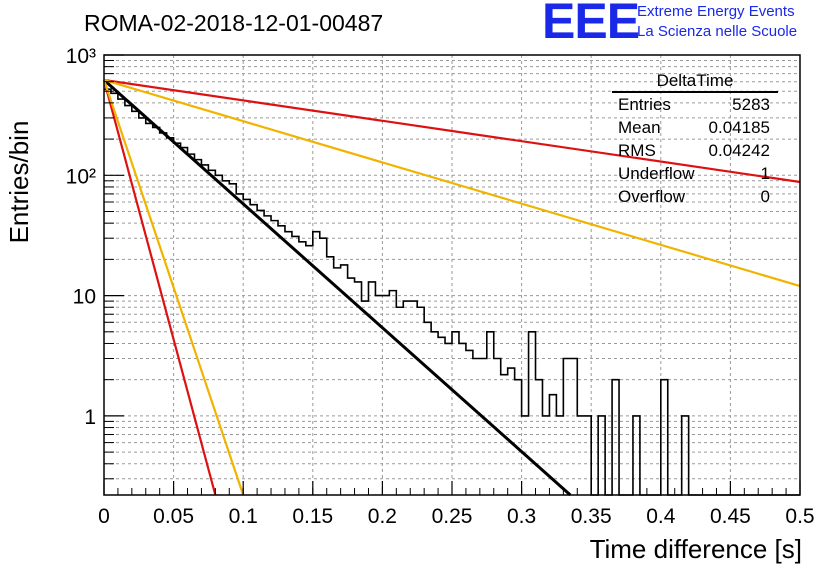  What do you see at coordinates (81, 176) in the screenshot?
I see `y-tick-label: 10²` at bounding box center [81, 176].